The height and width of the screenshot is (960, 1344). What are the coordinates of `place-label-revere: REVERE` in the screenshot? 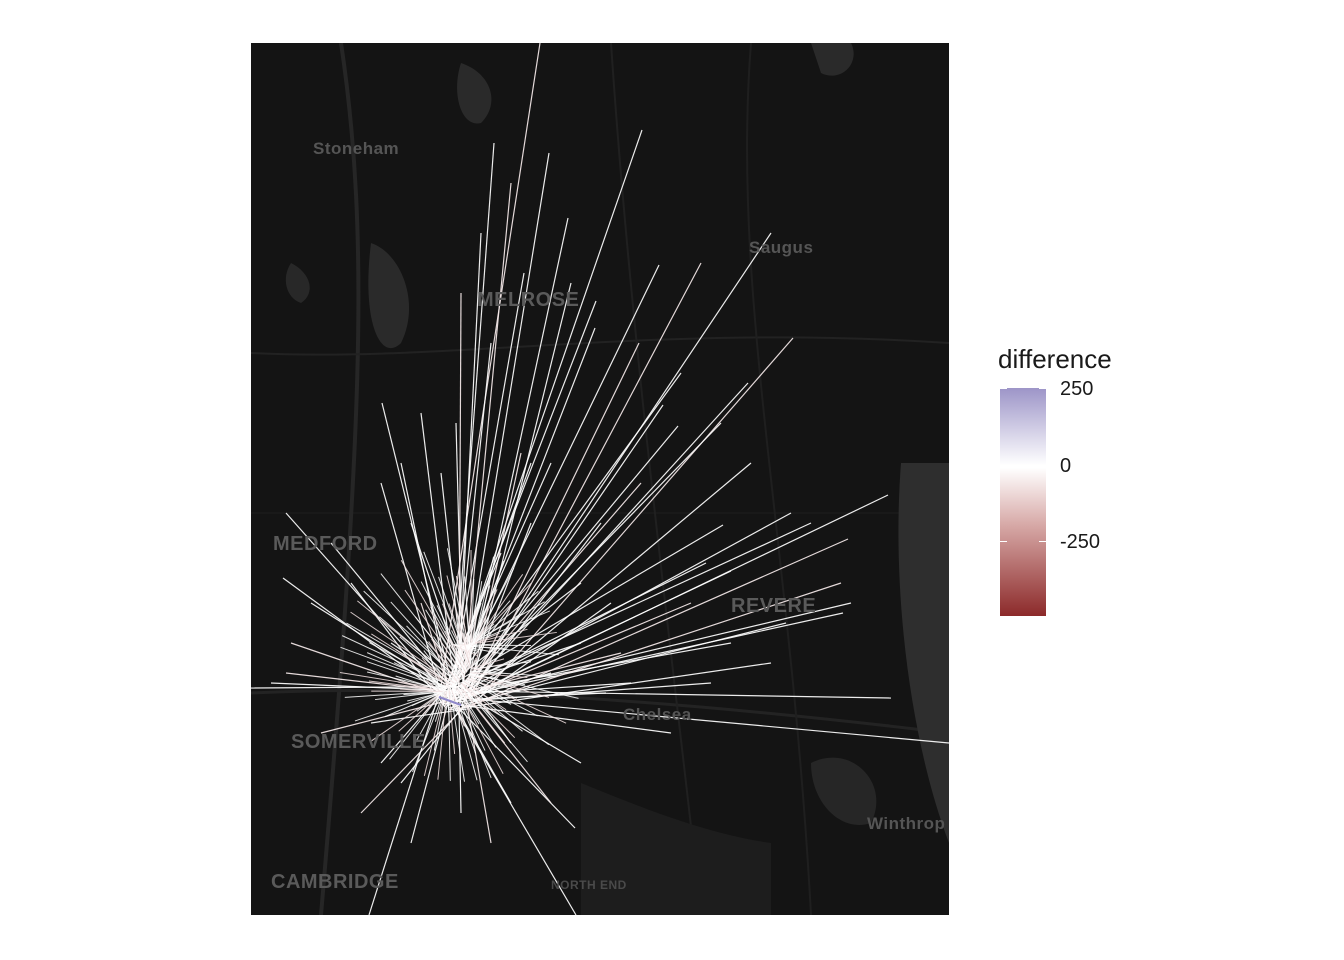 It's located at (774, 606).